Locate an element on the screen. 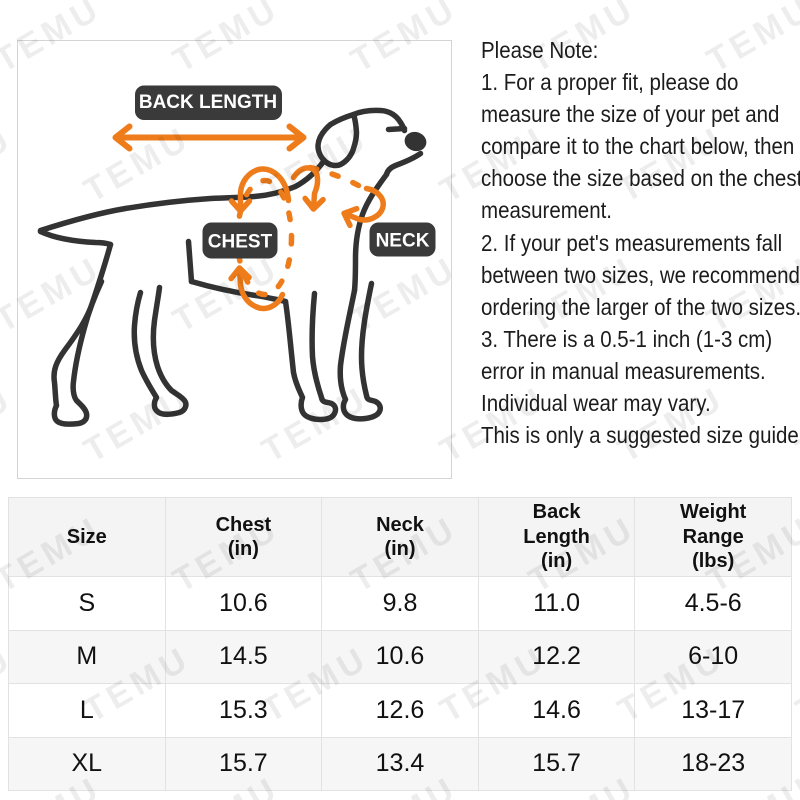 This screenshot has width=800, height=800. svg-text: CHEST is located at coordinates (240, 242).